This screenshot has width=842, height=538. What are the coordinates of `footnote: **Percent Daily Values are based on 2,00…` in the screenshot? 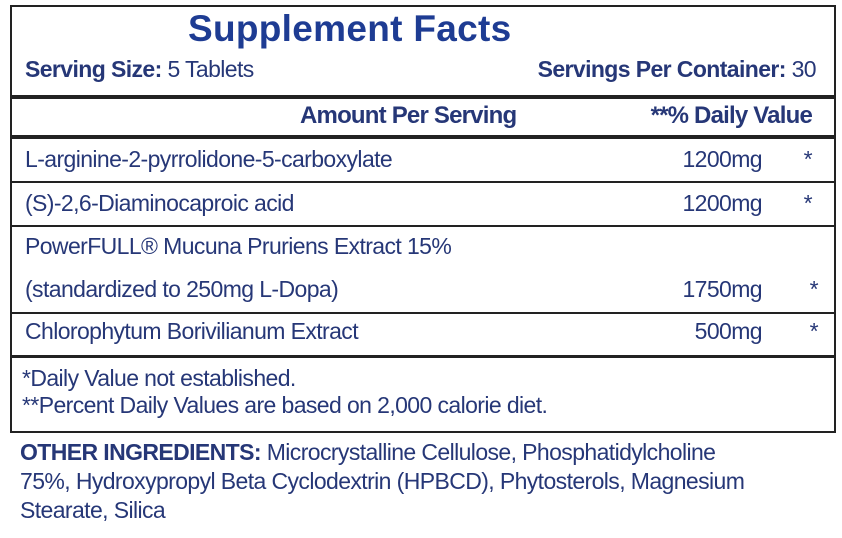 It's located at (285, 405).